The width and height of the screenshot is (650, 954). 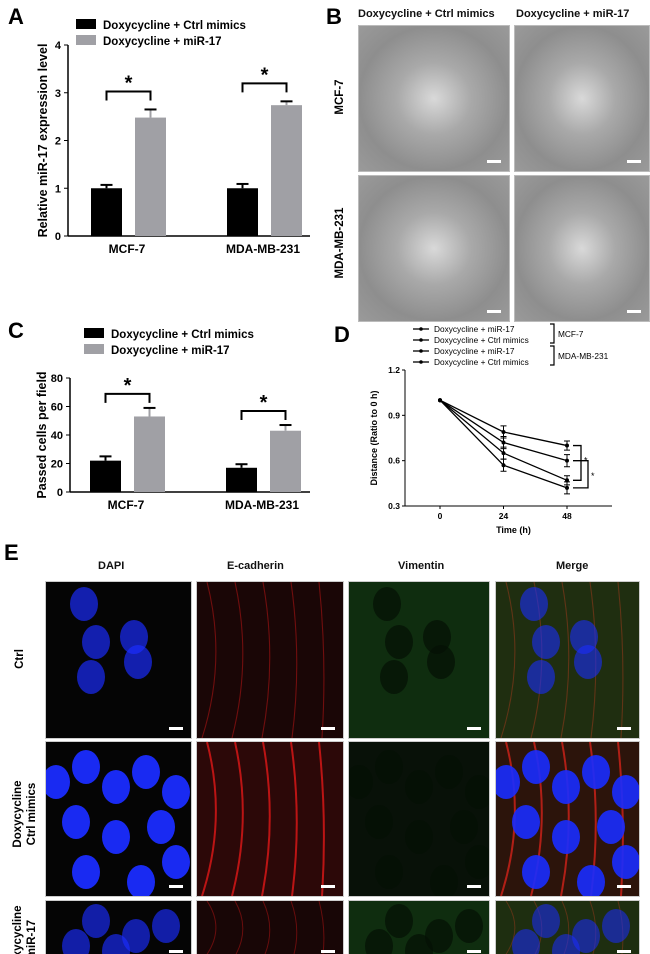 What do you see at coordinates (481, 340) in the screenshot?
I see `legend-label: Doxycycline + Ctrl mimics` at bounding box center [481, 340].